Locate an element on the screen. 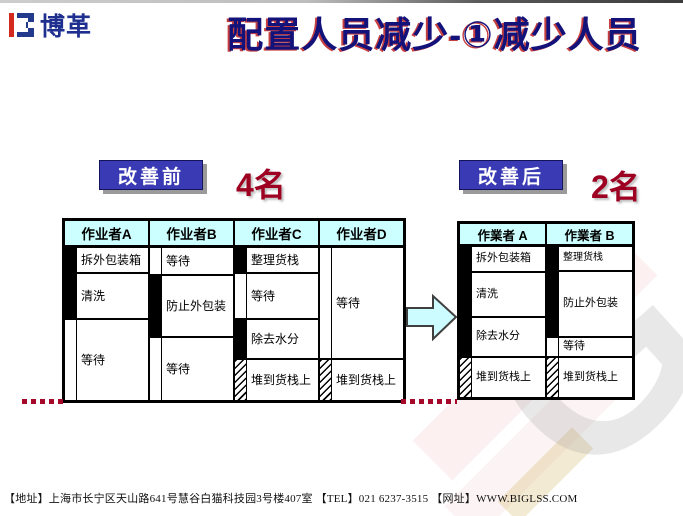 This screenshot has height=516, width=683. worker-timeline: 拆外包装箱 清洗 等待 is located at coordinates (106, 324).